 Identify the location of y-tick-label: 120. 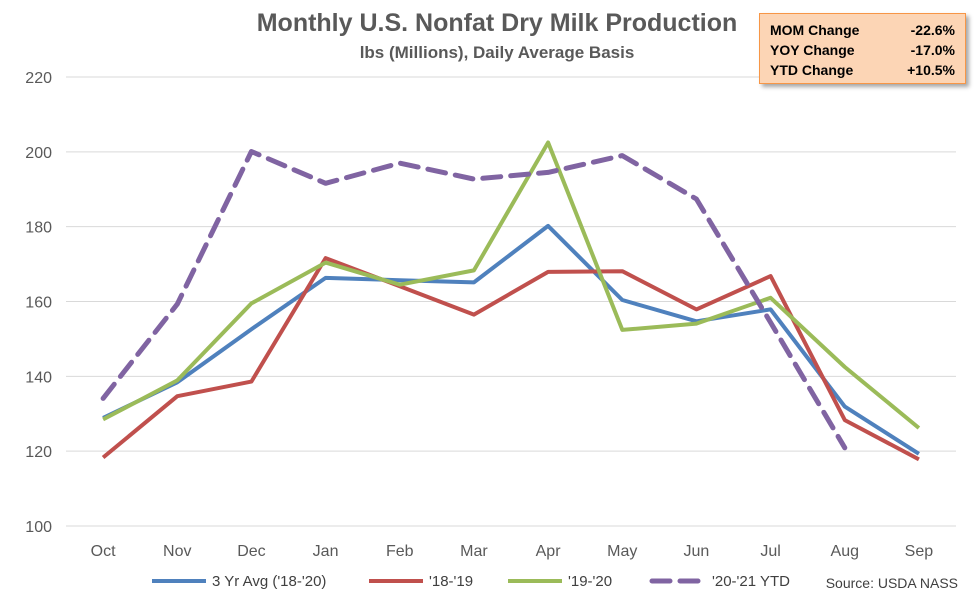
(38, 452).